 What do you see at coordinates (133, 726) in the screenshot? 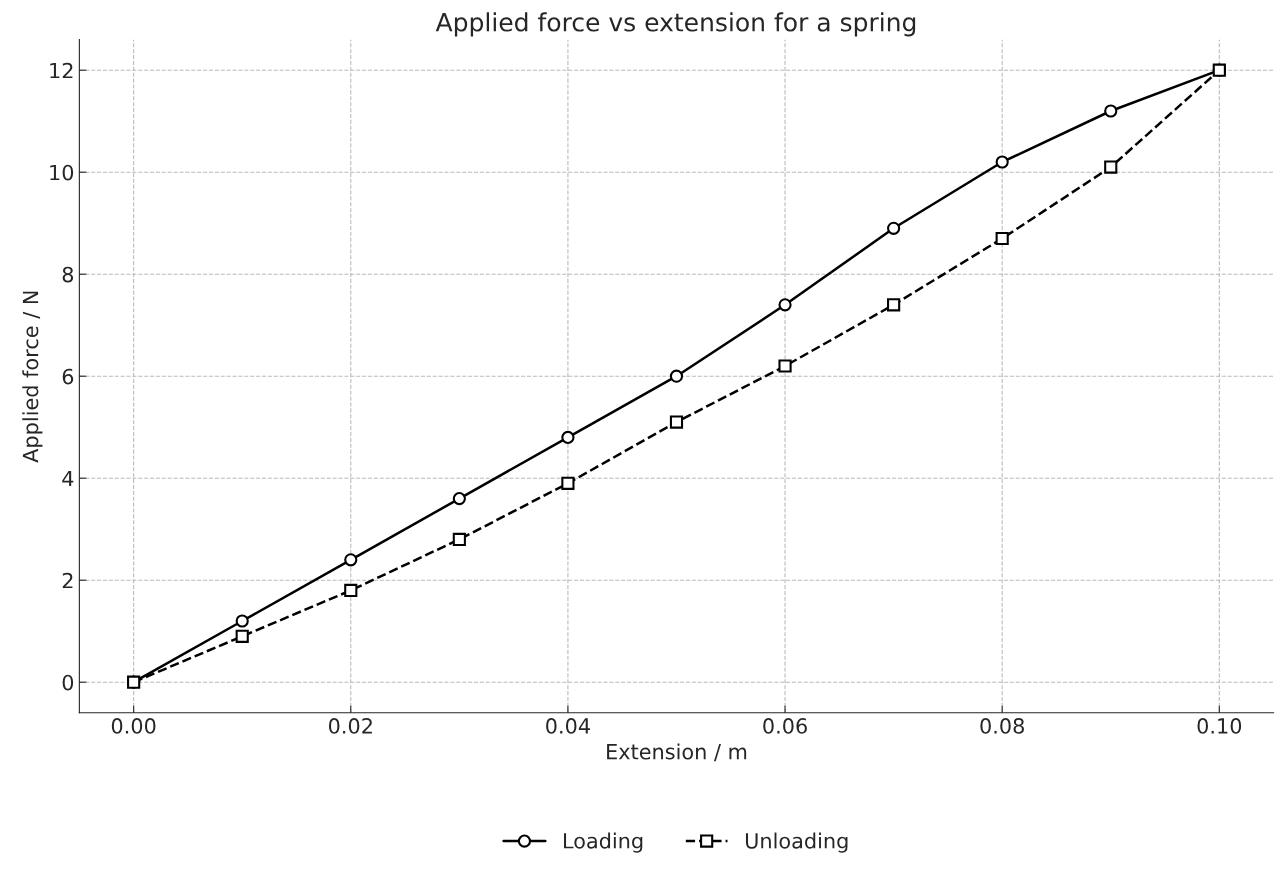
I see `x-tick-label: 0.00` at bounding box center [133, 726].